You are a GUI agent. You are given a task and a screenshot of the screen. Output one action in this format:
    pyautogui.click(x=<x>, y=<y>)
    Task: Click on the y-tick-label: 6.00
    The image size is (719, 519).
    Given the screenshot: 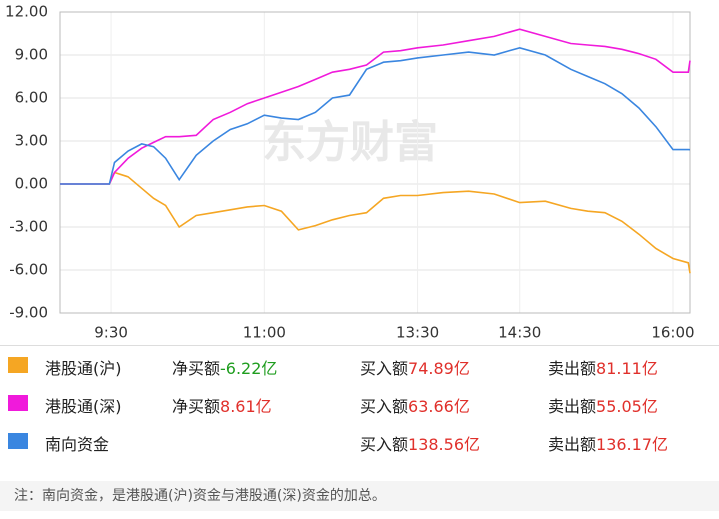 What is the action you would take?
    pyautogui.click(x=31, y=98)
    